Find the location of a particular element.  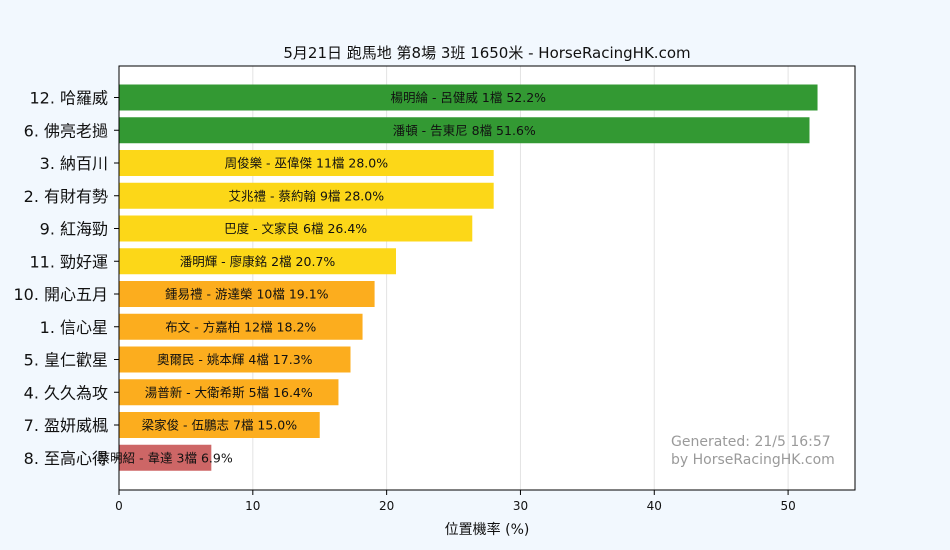

x-tick-label-5: 50 is located at coordinates (787, 506).